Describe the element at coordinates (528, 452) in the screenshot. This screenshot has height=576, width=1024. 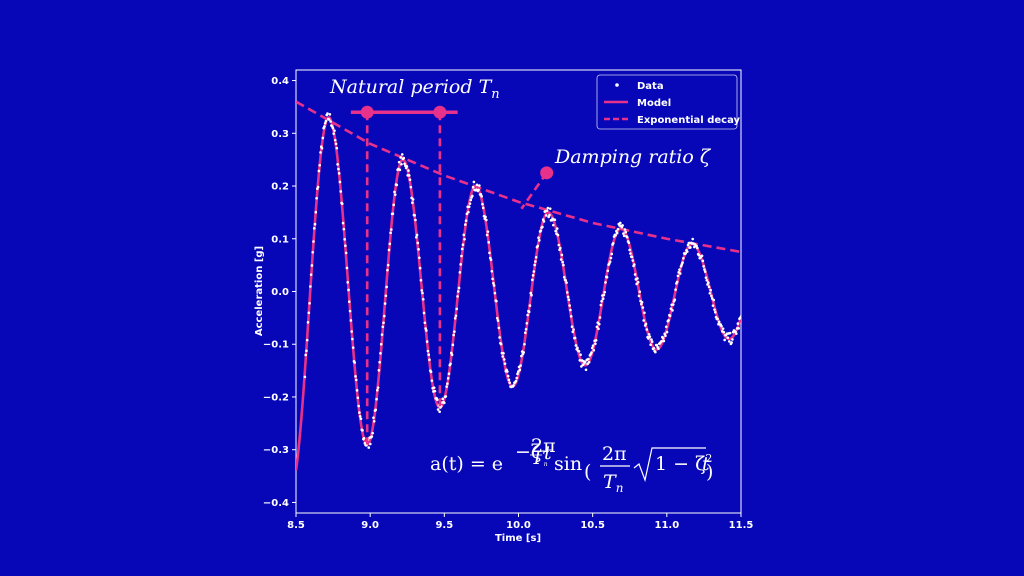
I see `svg-text: −ζ` at that location.